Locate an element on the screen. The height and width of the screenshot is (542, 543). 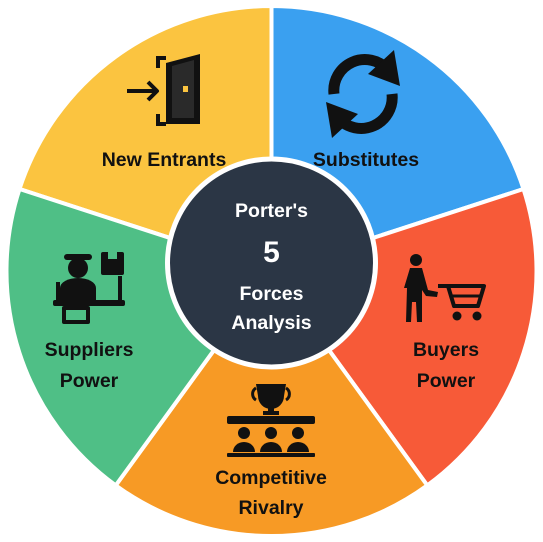
label-competitive-rivalry-line2: Rivalry is located at coordinates (270, 508).